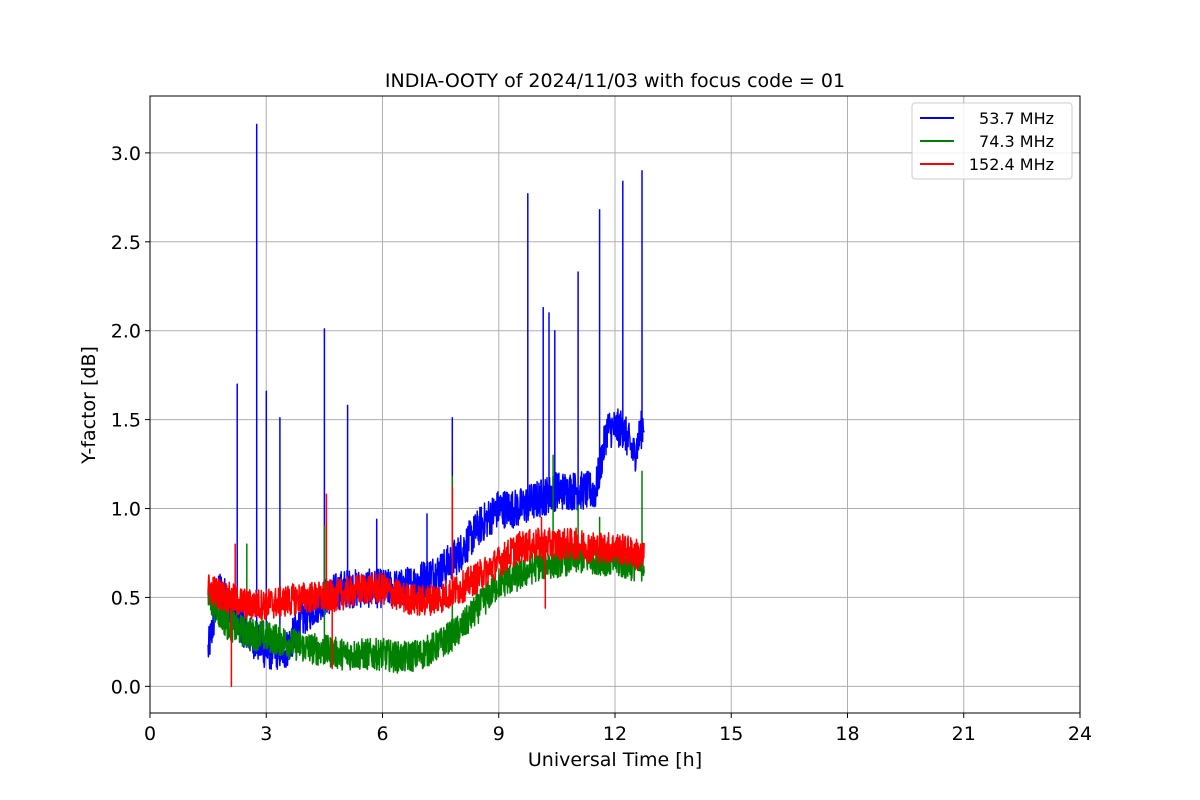 This screenshot has height=800, width=1200. Describe the element at coordinates (1016, 141) in the screenshot. I see `legend-label: 74.3 MHz` at that location.